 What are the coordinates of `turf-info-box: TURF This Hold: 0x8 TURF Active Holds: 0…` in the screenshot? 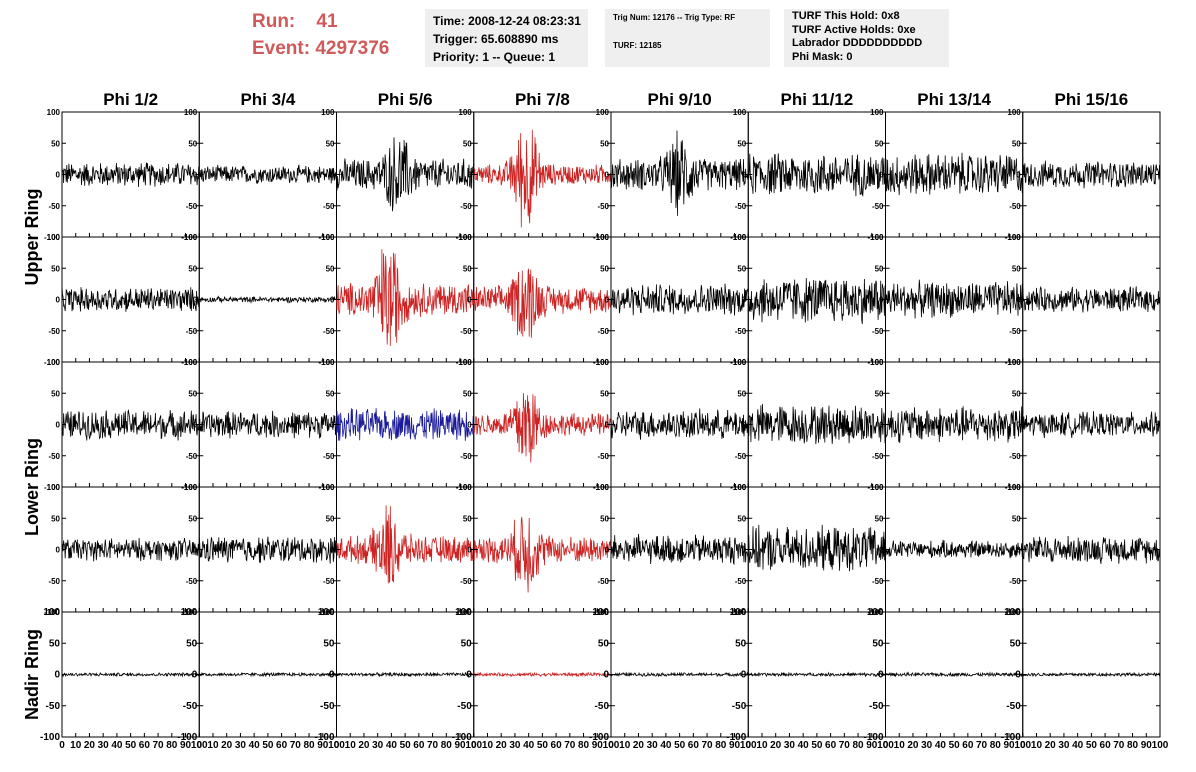 It's located at (866, 38).